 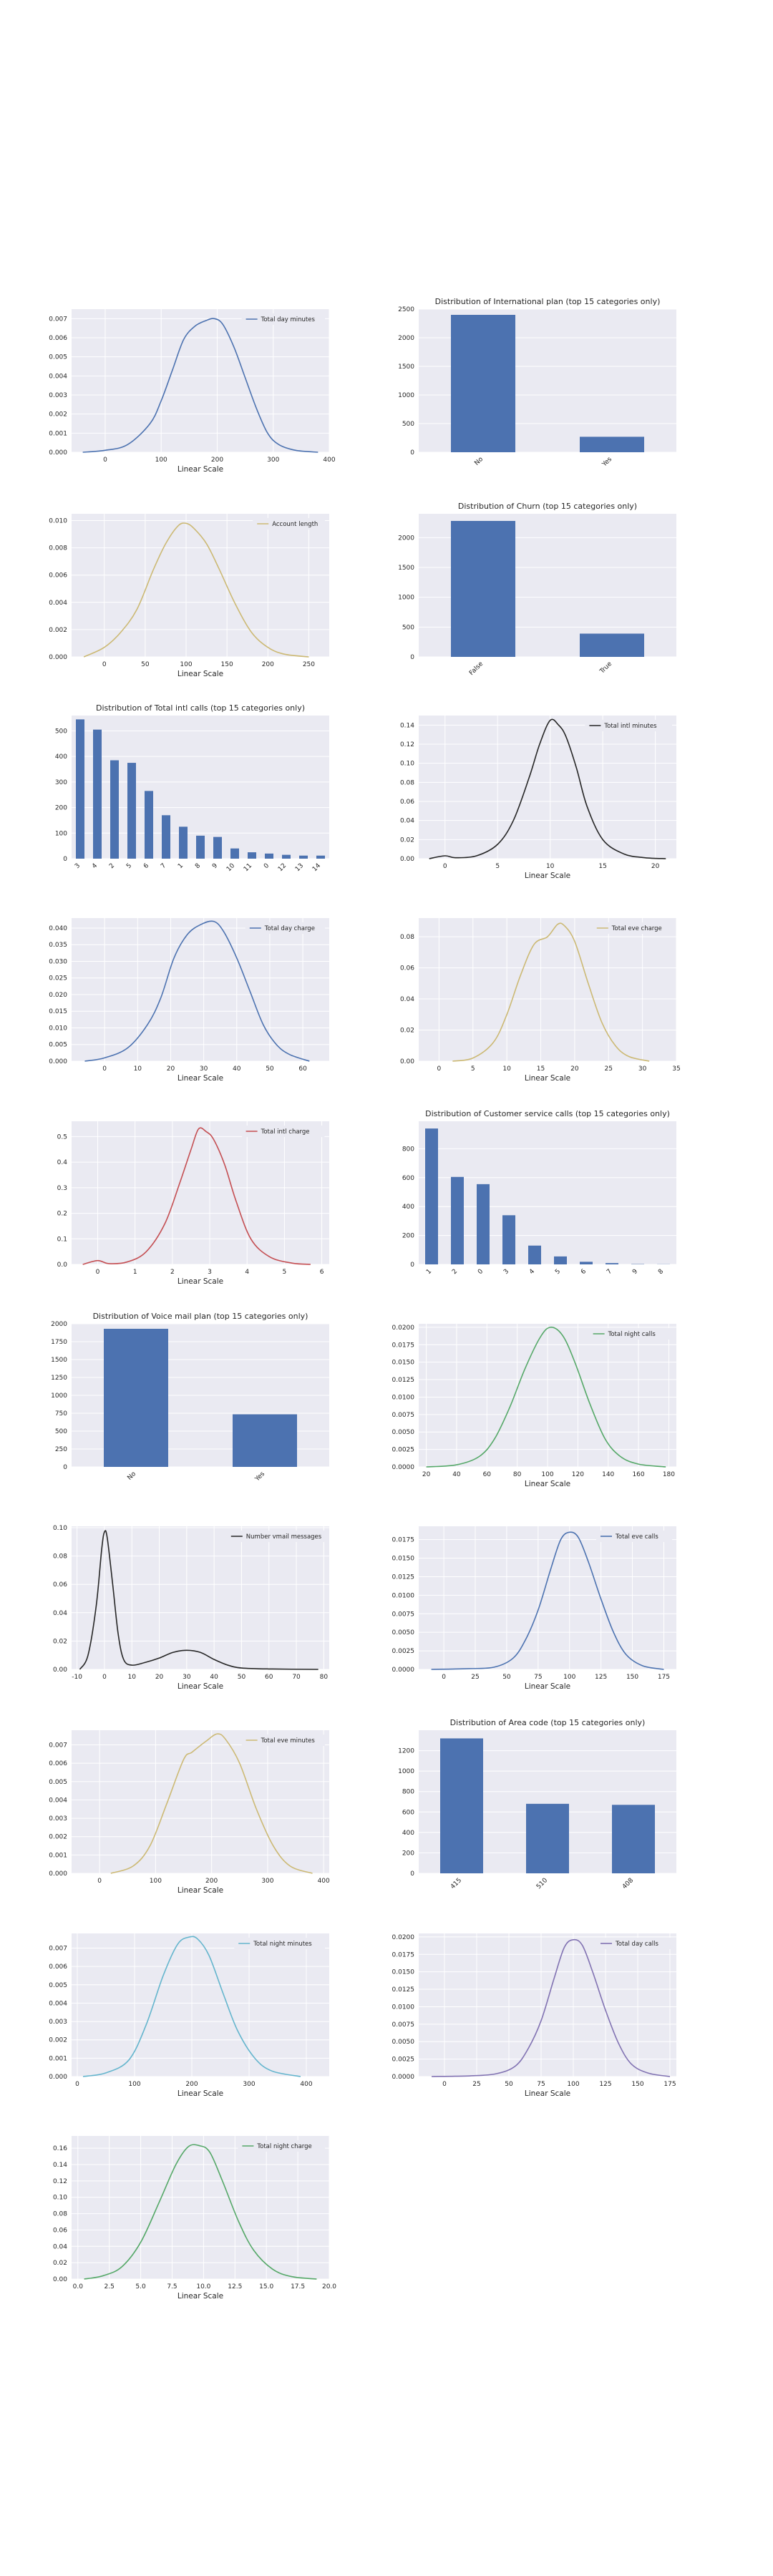 What do you see at coordinates (606, 668) in the screenshot?
I see `x-tick-label: True` at bounding box center [606, 668].